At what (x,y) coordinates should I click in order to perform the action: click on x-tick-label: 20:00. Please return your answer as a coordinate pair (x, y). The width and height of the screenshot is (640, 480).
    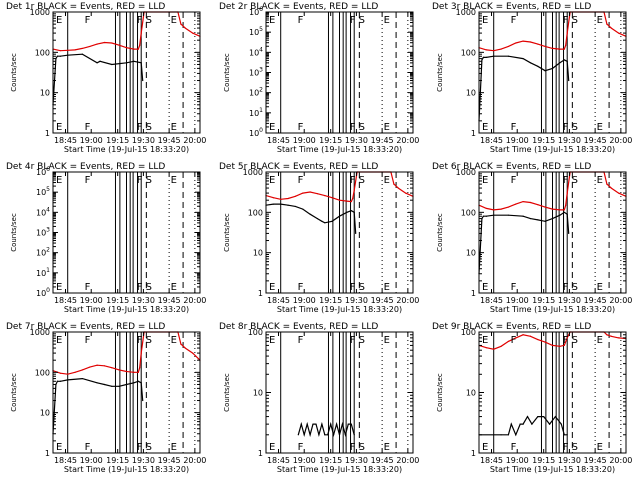
    Looking at the image, I should click on (620, 460).